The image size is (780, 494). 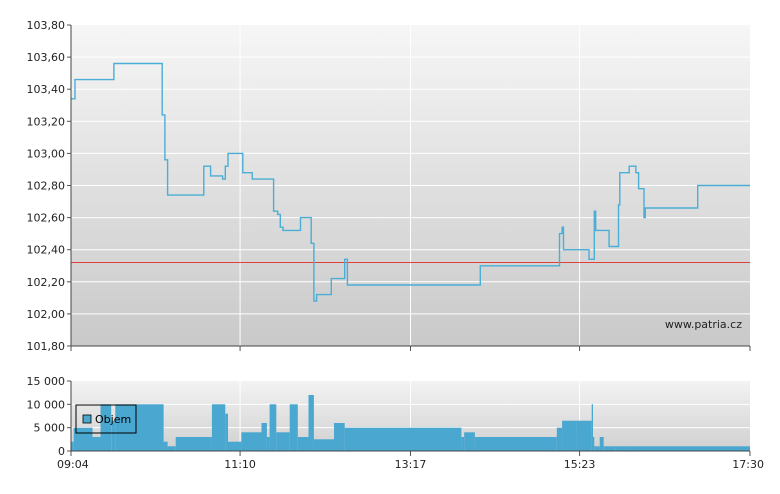 What do you see at coordinates (73, 464) in the screenshot?
I see `x-tick-label: 09:04` at bounding box center [73, 464].